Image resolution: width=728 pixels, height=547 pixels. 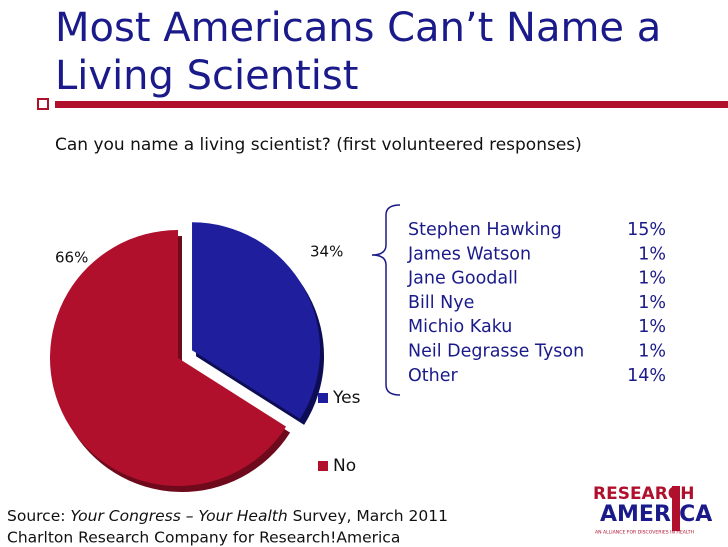 What do you see at coordinates (441, 303) in the screenshot?
I see `breakdown-name: Bill Nye` at bounding box center [441, 303].